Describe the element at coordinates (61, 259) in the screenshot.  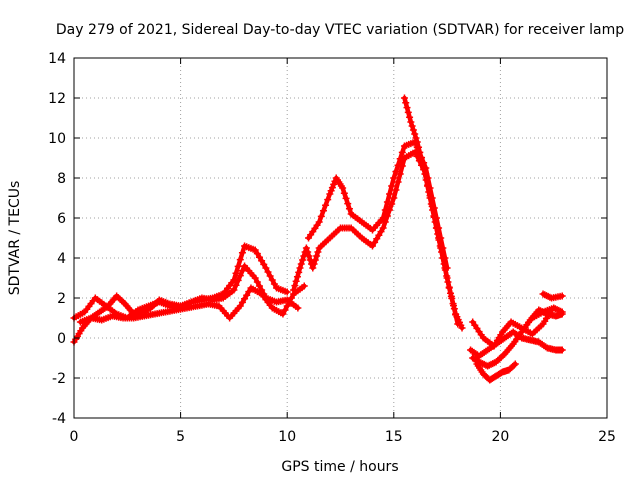
I see `y-tick-label: 4` at that location.